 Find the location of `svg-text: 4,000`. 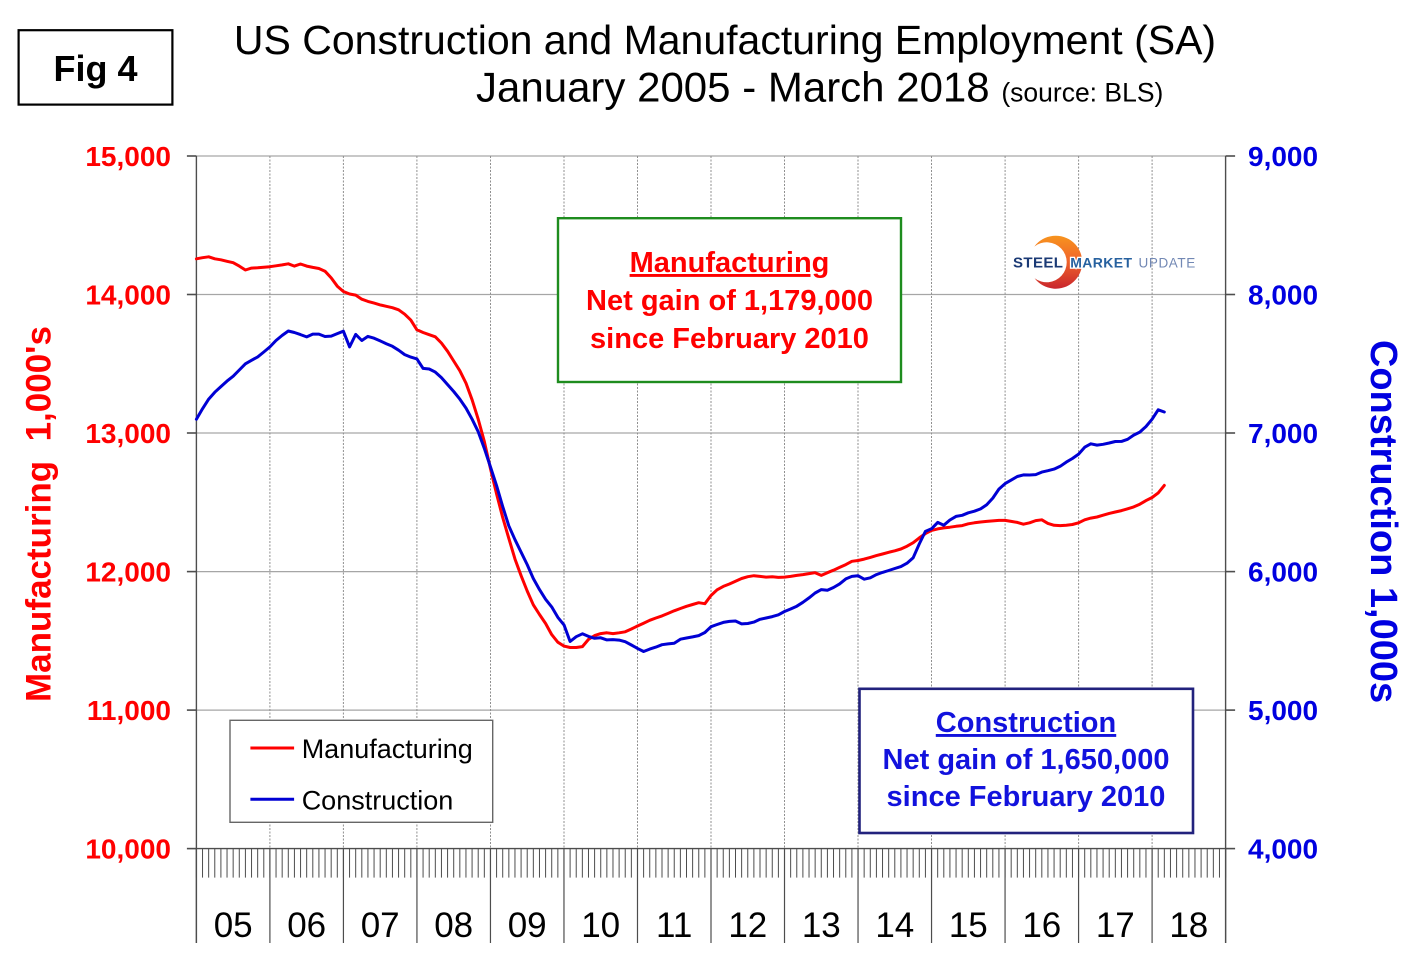

svg-text: 4,000 is located at coordinates (1283, 849).